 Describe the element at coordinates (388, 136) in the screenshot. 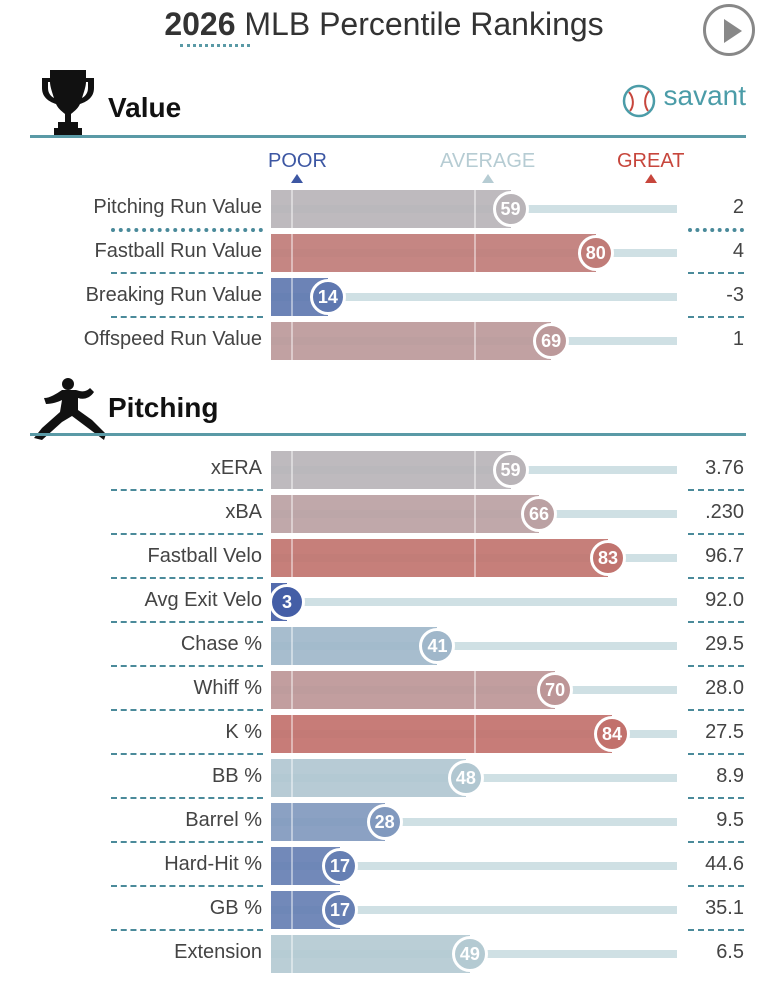

I see `value-section-rule` at that location.